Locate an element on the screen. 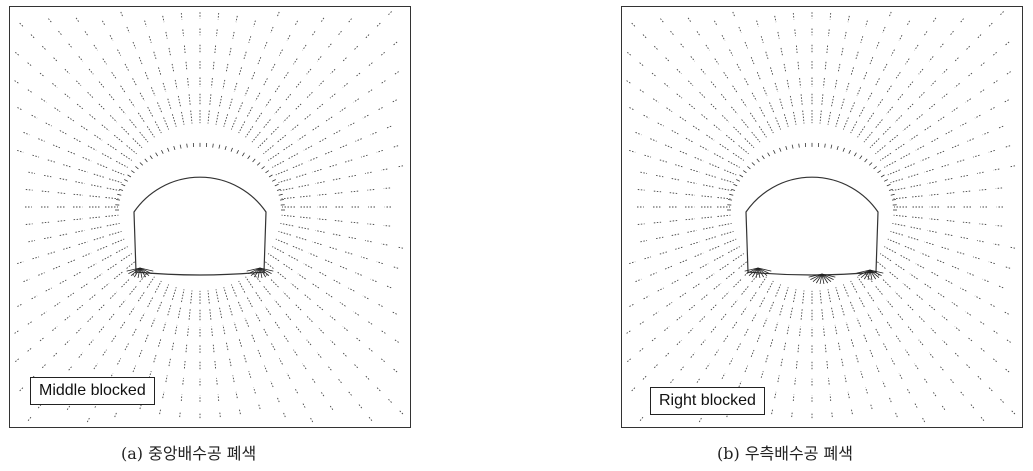 The width and height of the screenshot is (1033, 471). legend-label: Right blocked is located at coordinates (707, 401).